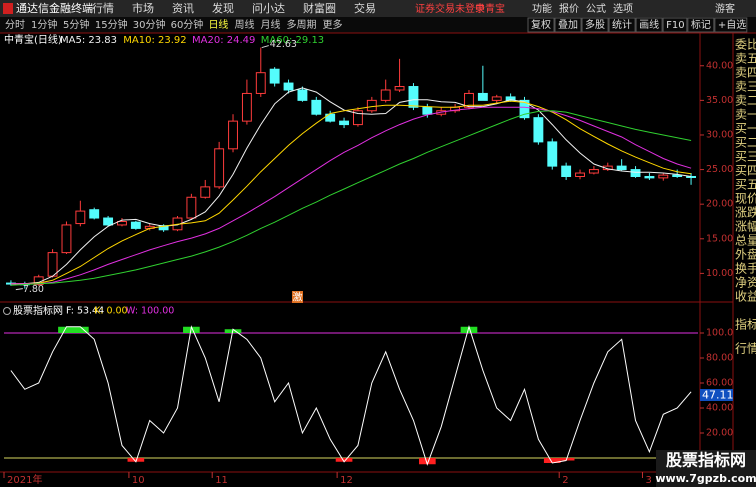  What do you see at coordinates (319, 8) in the screenshot?
I see `menu-item: 财富圈` at bounding box center [319, 8].